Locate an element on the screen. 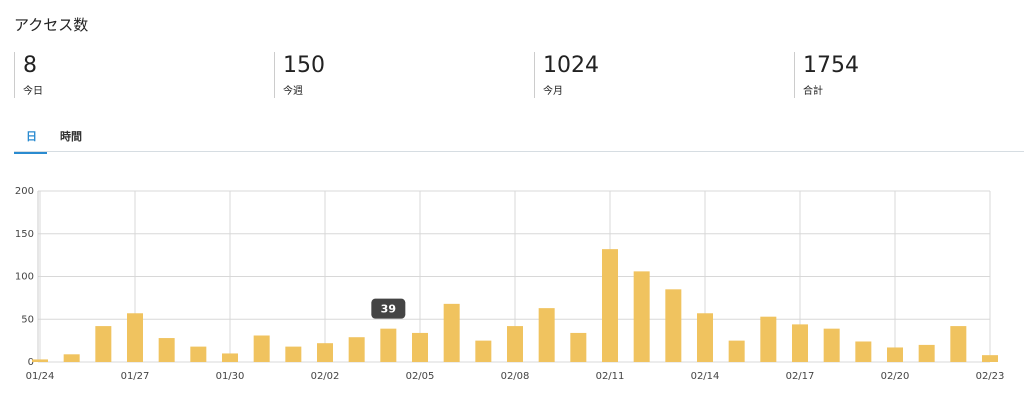  x-tick-label: 01/30 is located at coordinates (230, 376).